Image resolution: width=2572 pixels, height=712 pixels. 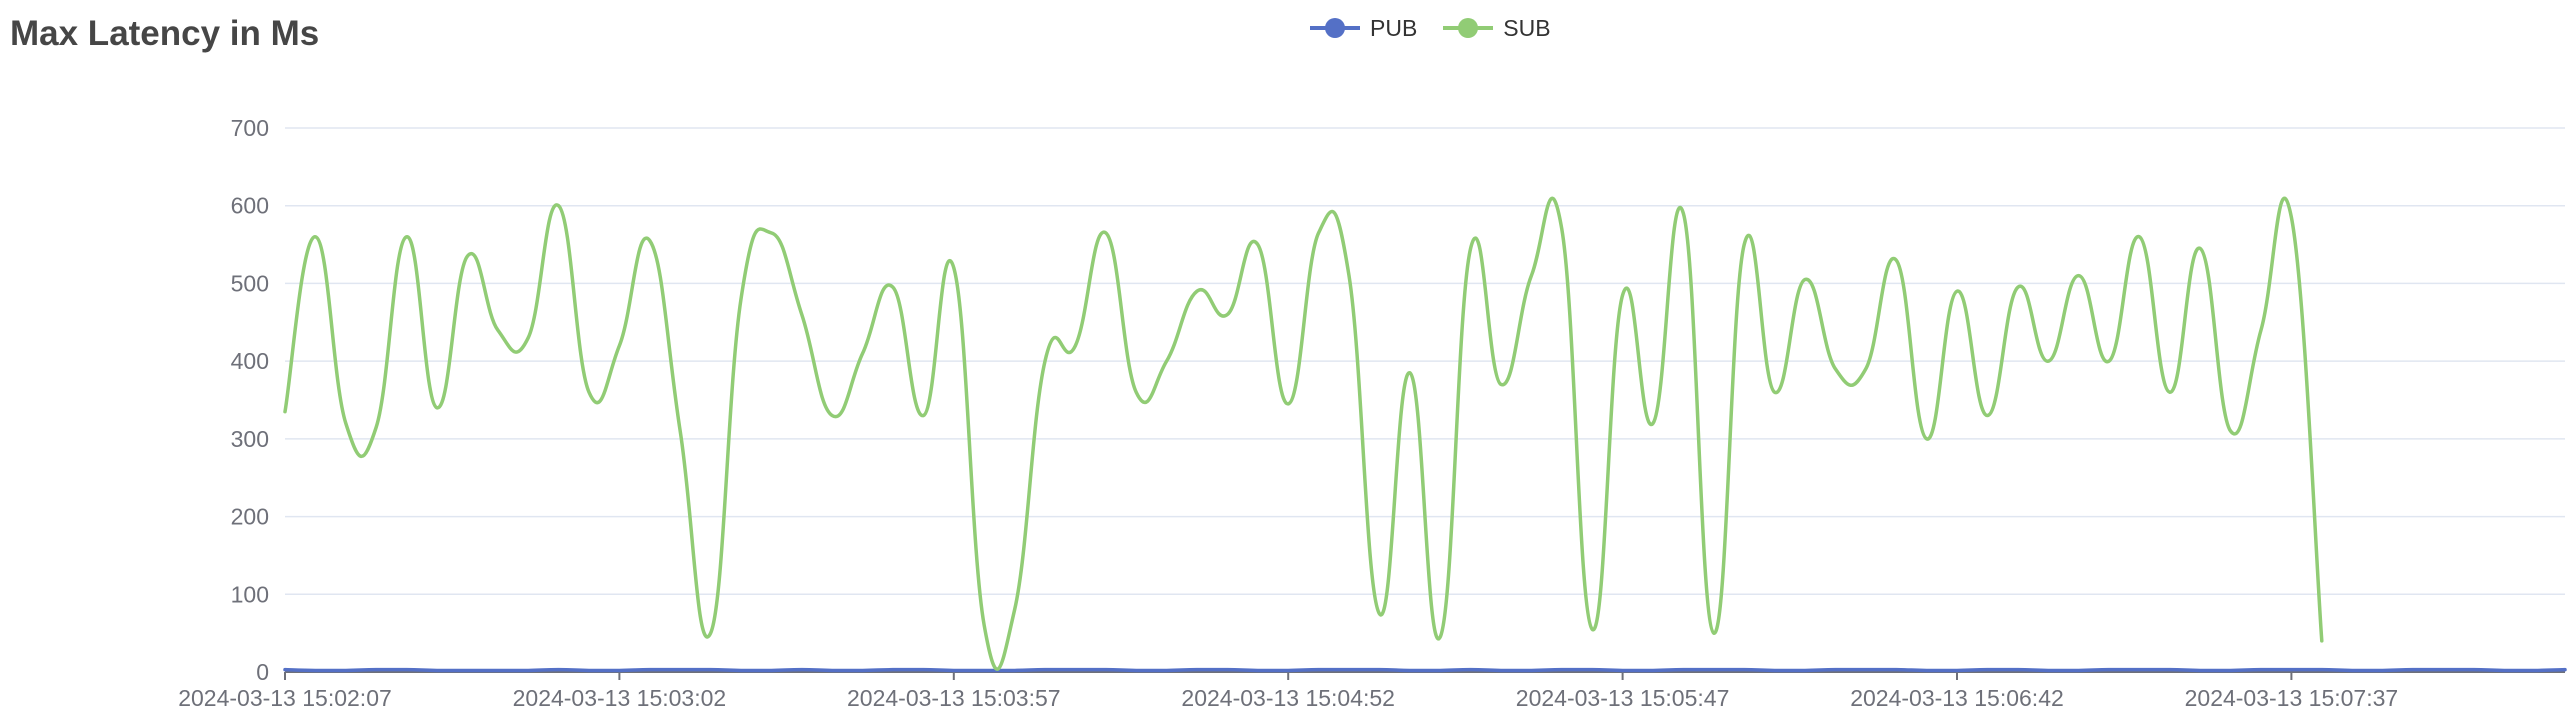 I want to click on legend: PUB SUB, so click(x=1430, y=28).